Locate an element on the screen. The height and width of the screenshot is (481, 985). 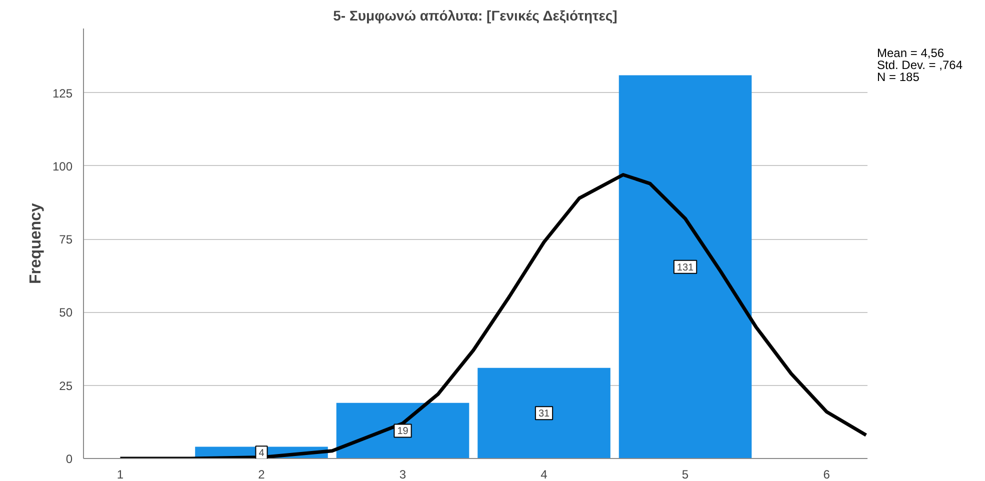
data-label: 131 is located at coordinates (685, 268).